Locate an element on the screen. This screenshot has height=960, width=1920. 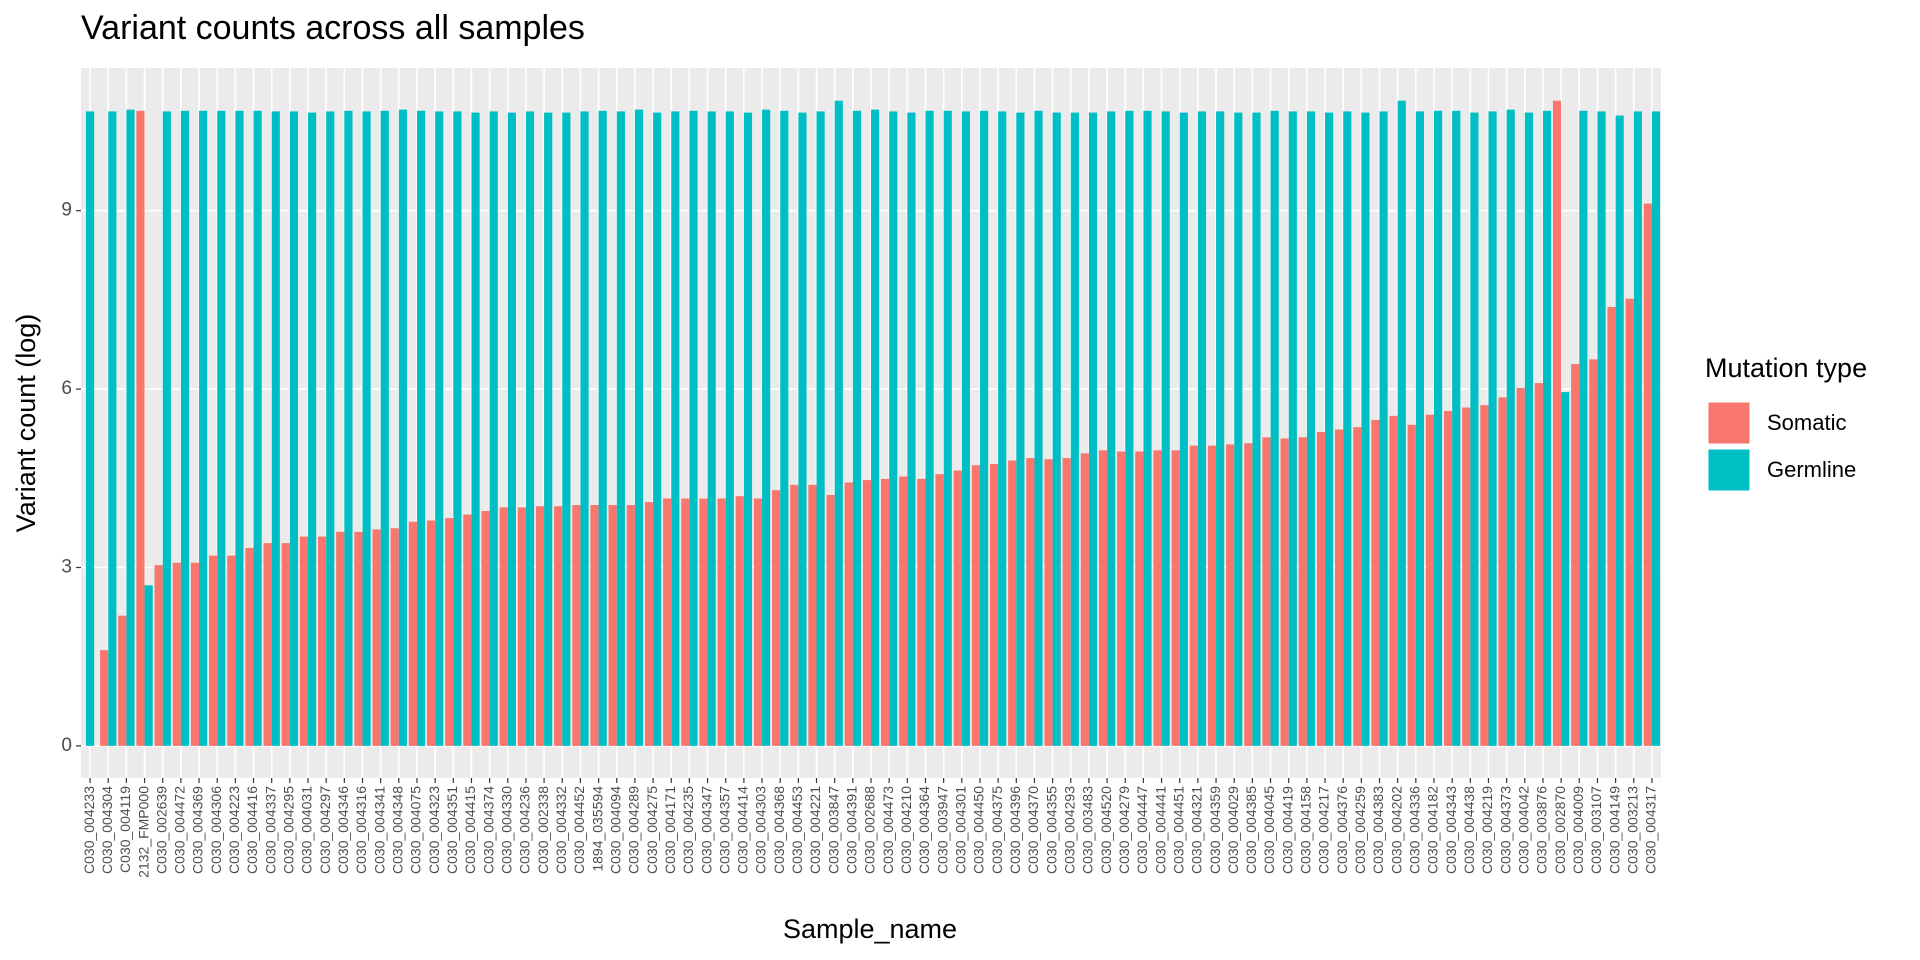
x-tick-label: C030_004416 is located at coordinates (252, 830).